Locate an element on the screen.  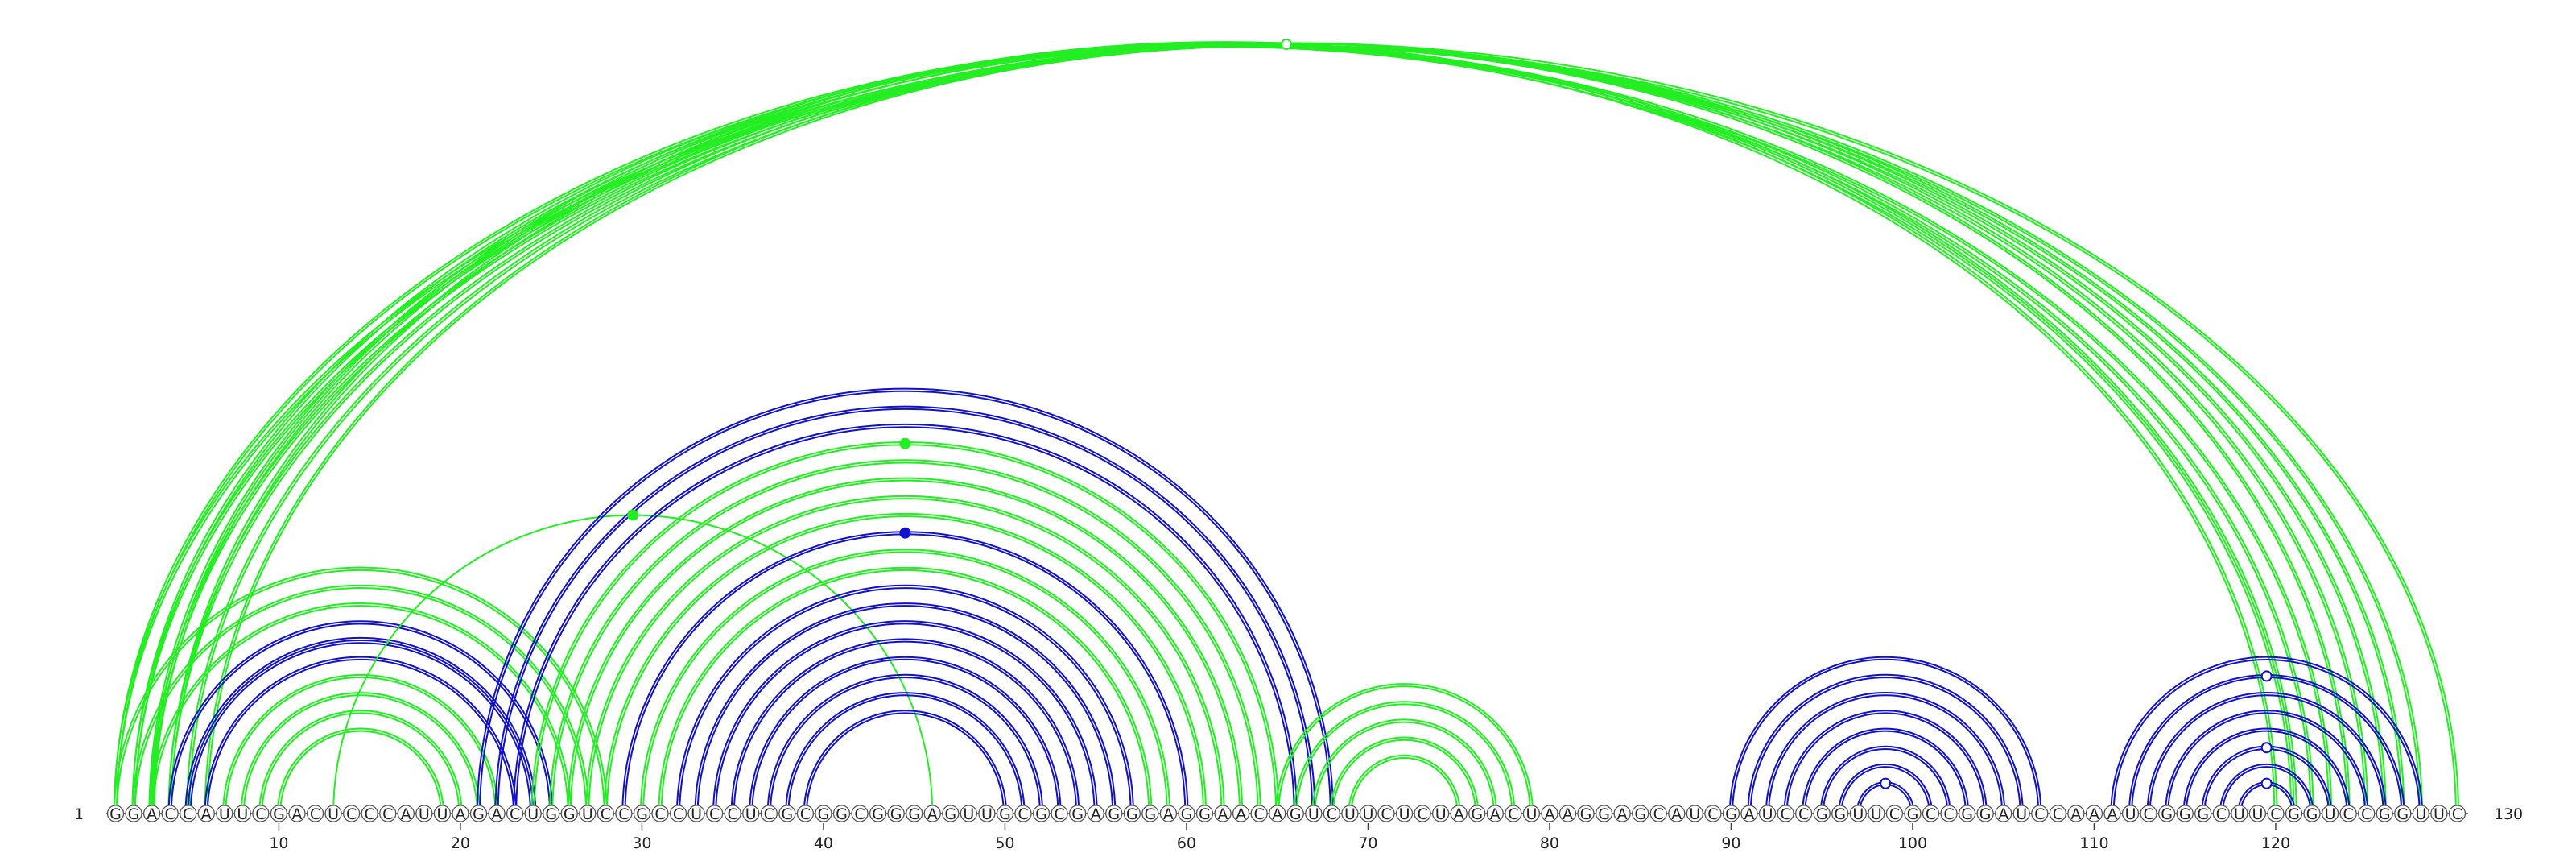
axis-tick-label: 100 is located at coordinates (1912, 843).